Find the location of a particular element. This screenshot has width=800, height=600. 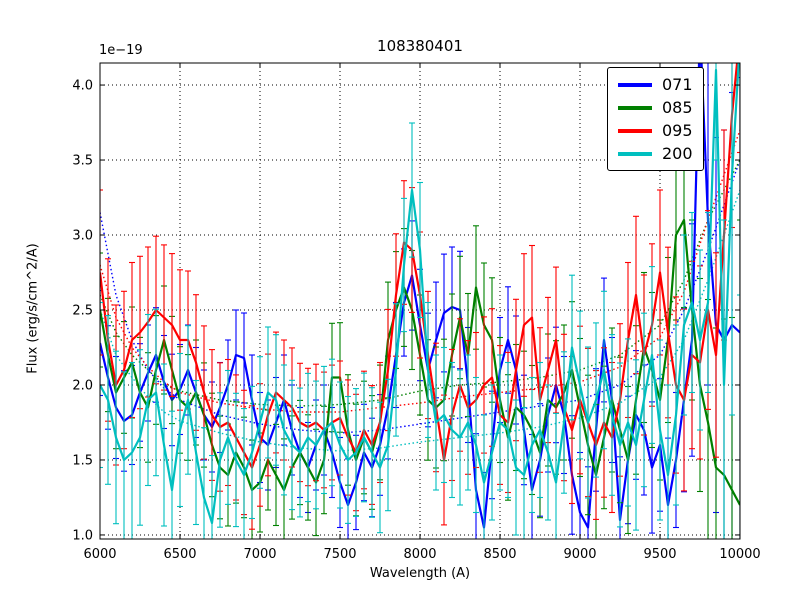

y-tick-label: 1.5 is located at coordinates (82, 460).